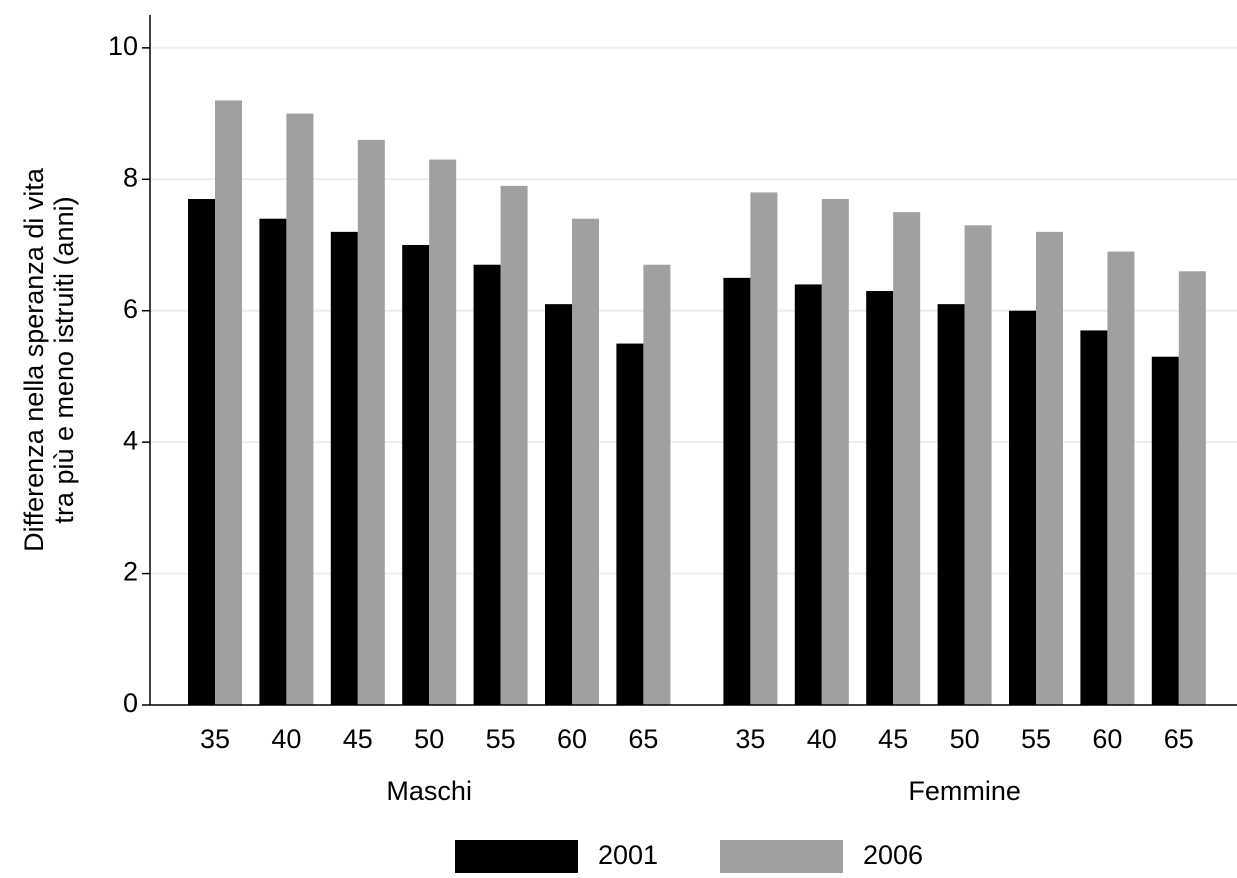 The width and height of the screenshot is (1237, 878). I want to click on y-tick-label: 2, so click(130, 572).